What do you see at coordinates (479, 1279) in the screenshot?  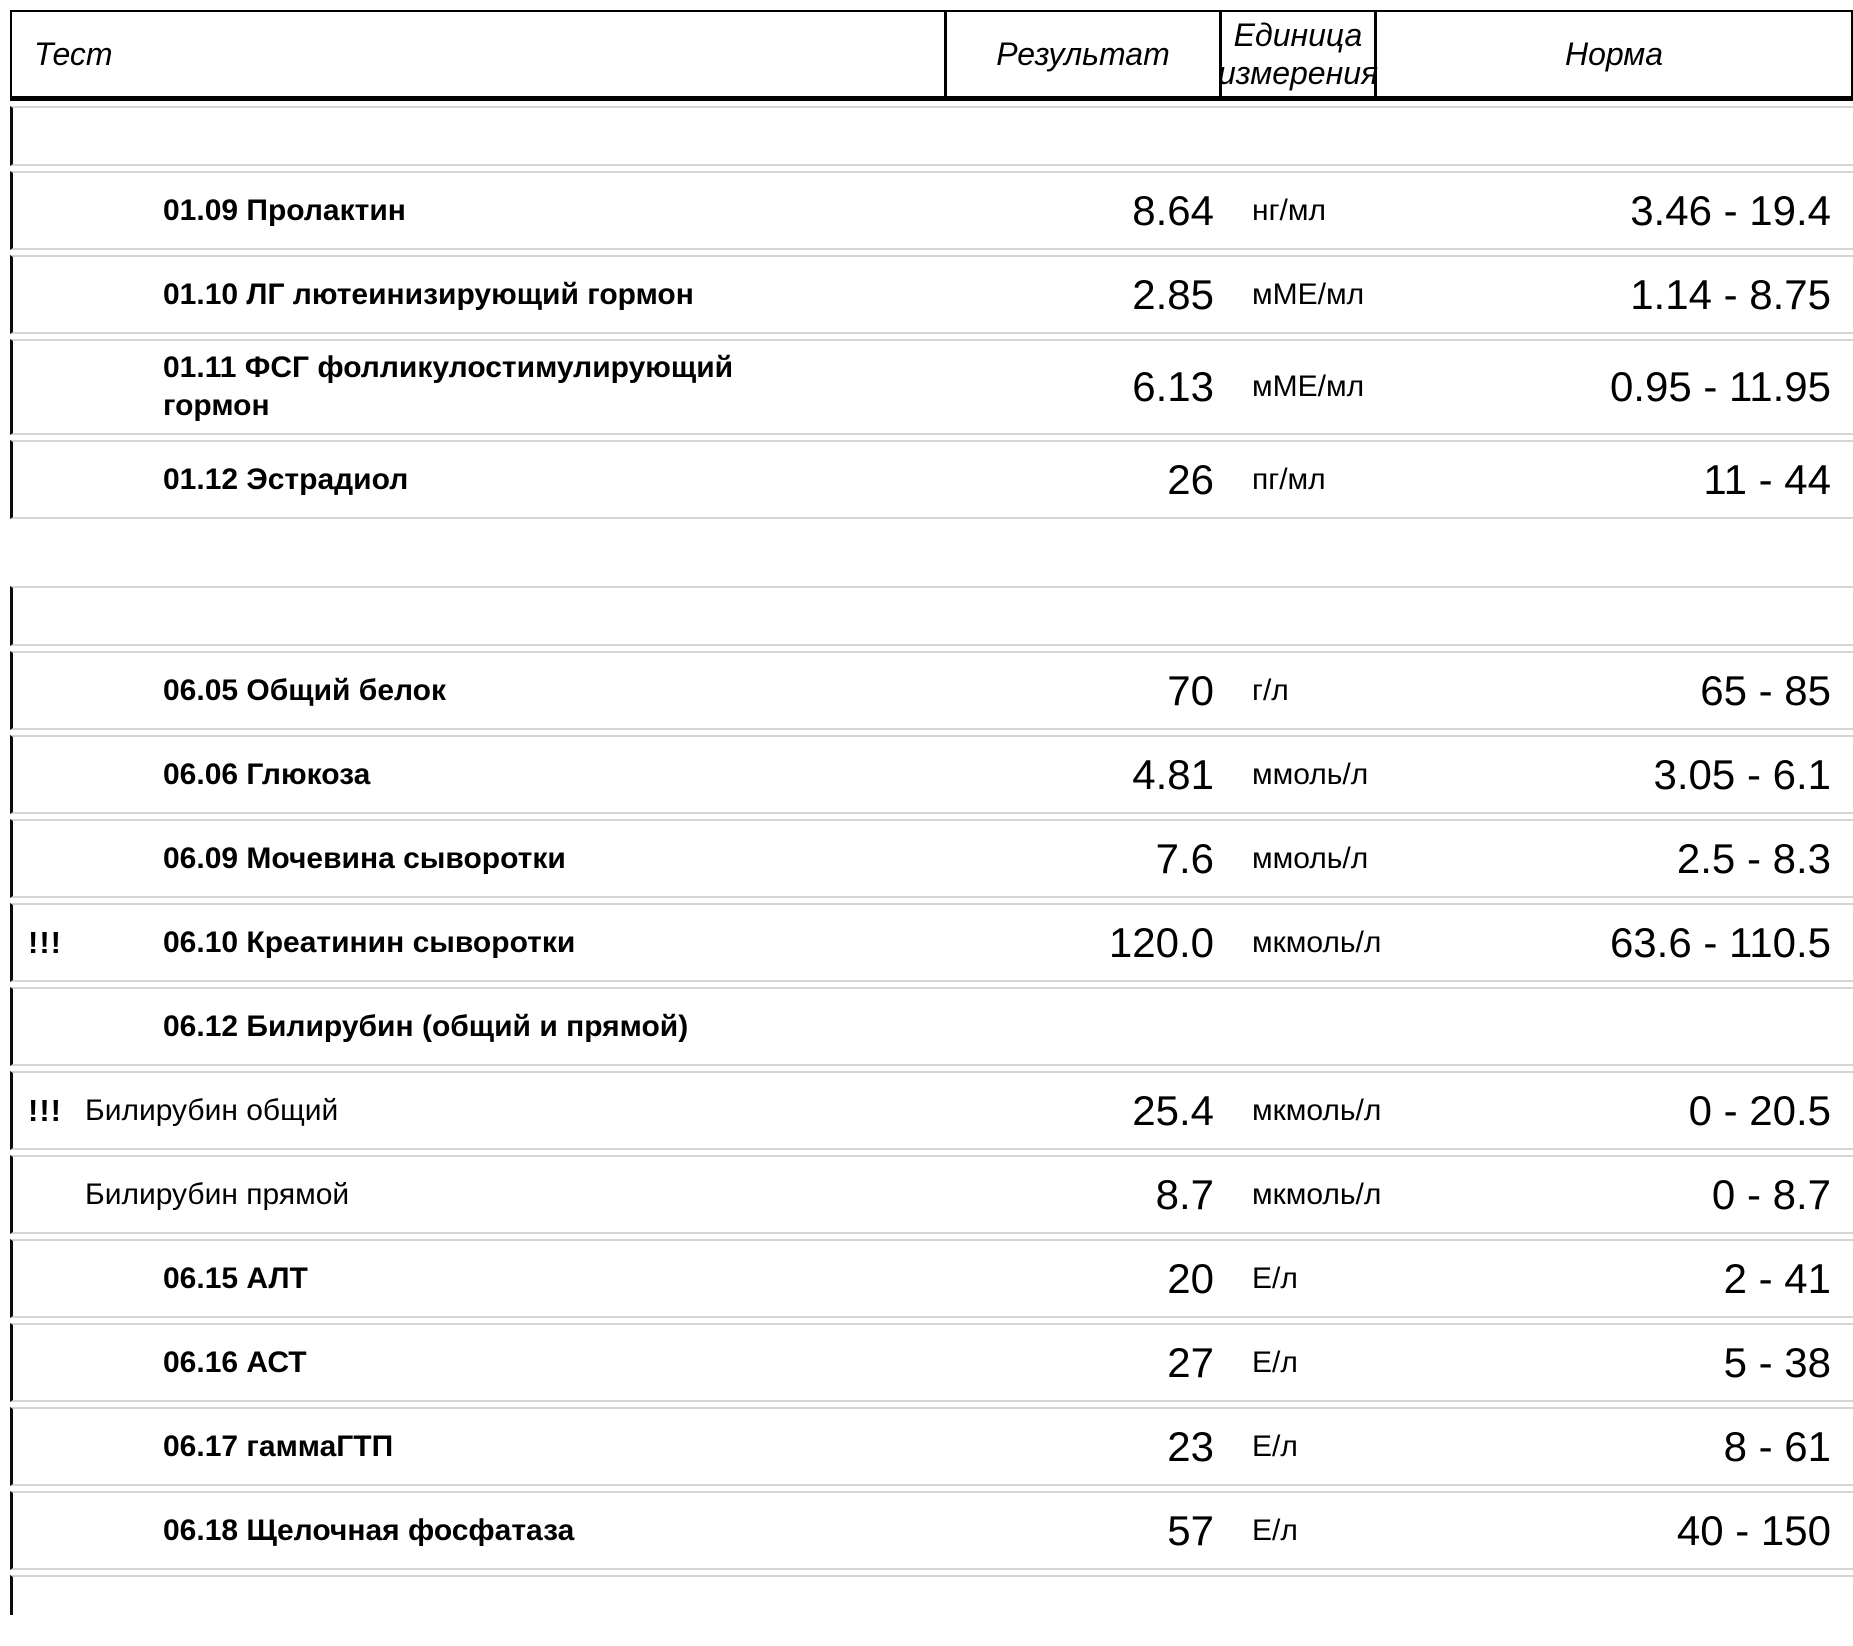 I see `test-cell: 06.15 АЛТ` at bounding box center [479, 1279].